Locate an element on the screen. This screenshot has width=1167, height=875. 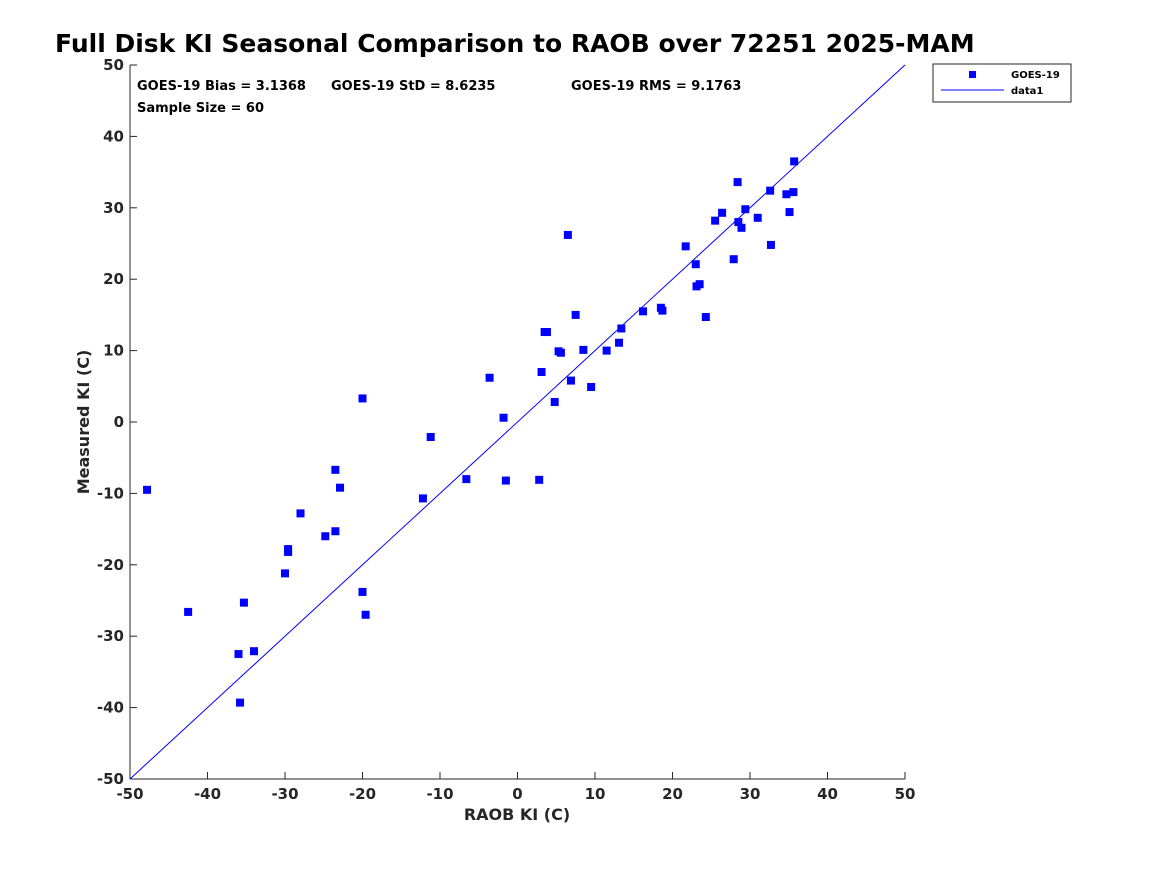
y-tick-label: 0 is located at coordinates (119, 422).